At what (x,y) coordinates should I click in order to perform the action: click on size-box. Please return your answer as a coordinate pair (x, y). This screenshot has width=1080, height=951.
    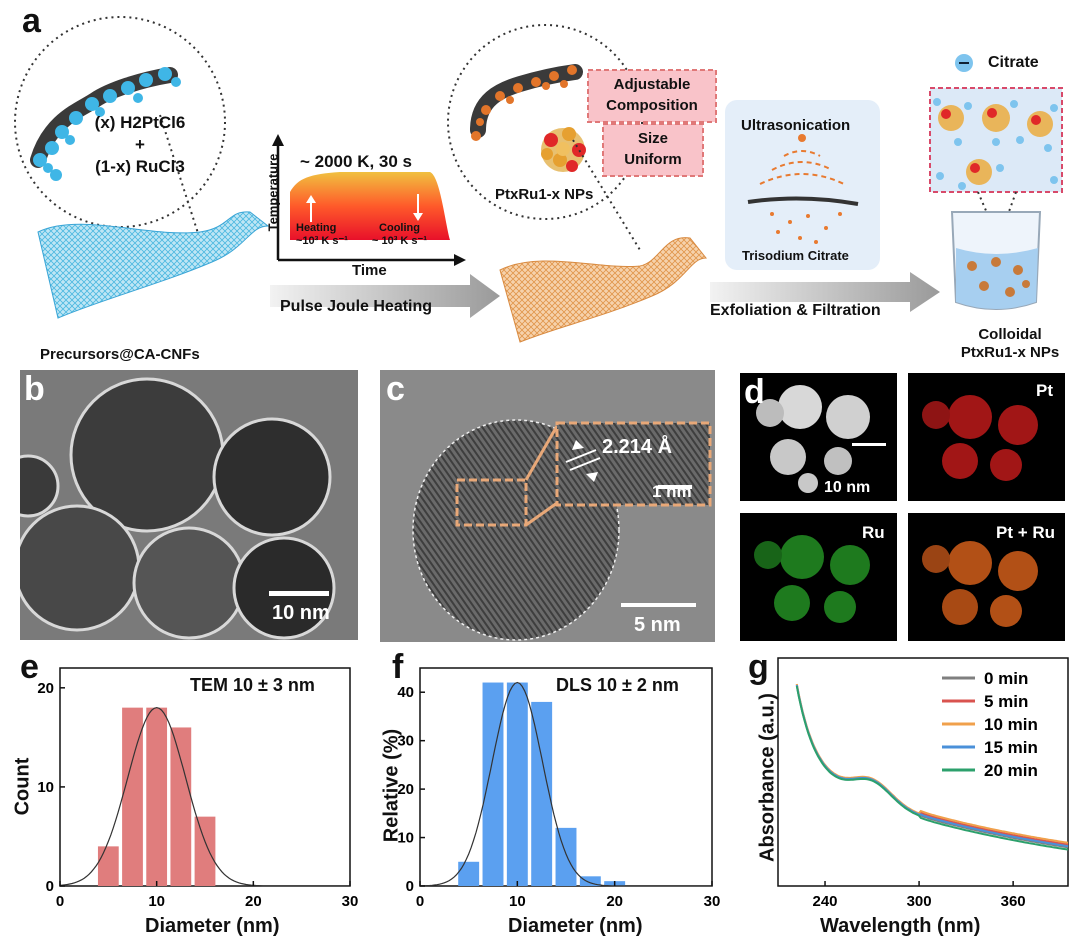
    Looking at the image, I should click on (653, 150).